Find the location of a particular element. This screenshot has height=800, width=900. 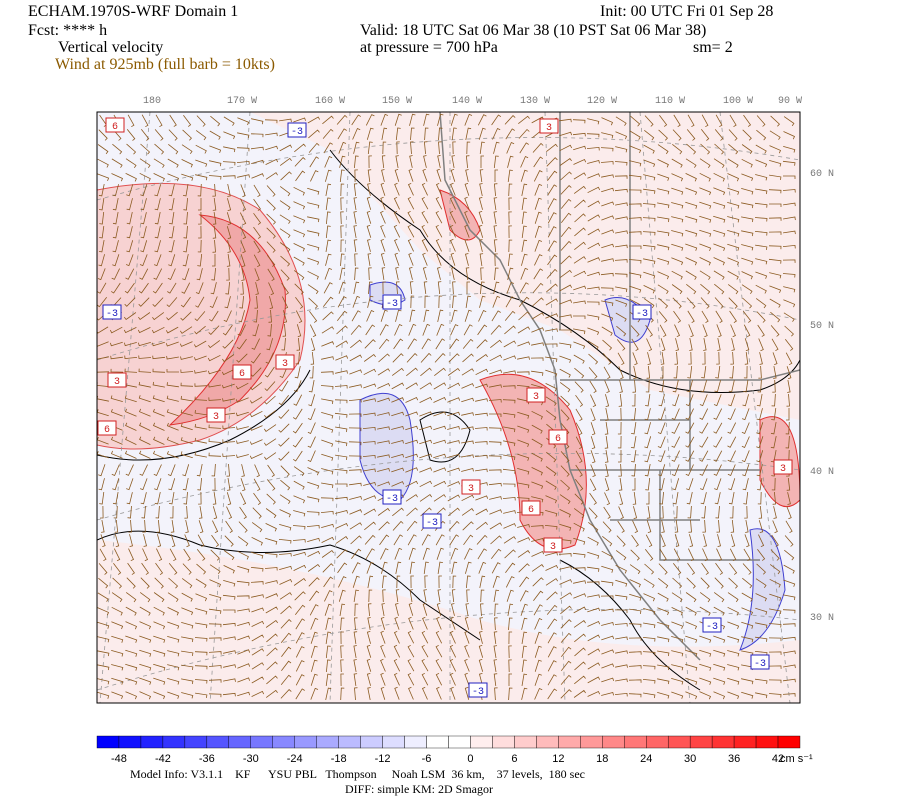

longitude-label: 170 W is located at coordinates (242, 101).